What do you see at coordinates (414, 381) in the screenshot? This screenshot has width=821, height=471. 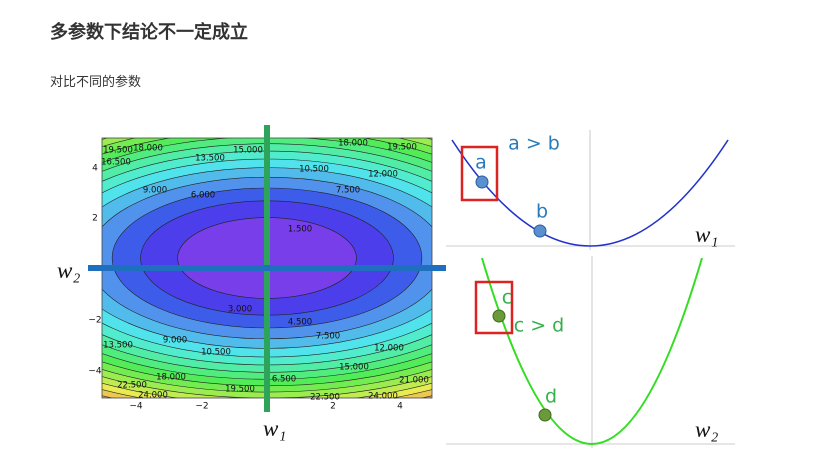 I see `contour-label: 21.000` at bounding box center [414, 381].